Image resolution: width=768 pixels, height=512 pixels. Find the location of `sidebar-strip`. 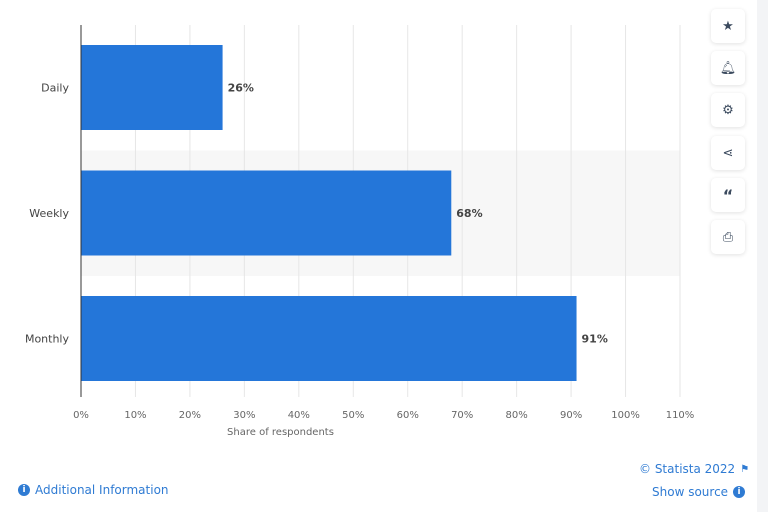

sidebar-strip is located at coordinates (762, 256).